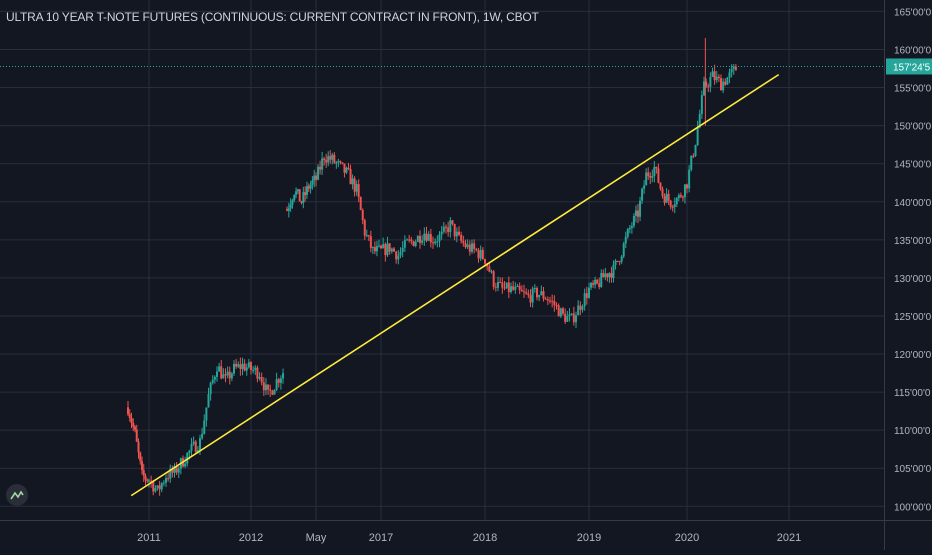 This screenshot has width=932, height=555. I want to click on y-tick-label: 110'00'0, so click(912, 431).